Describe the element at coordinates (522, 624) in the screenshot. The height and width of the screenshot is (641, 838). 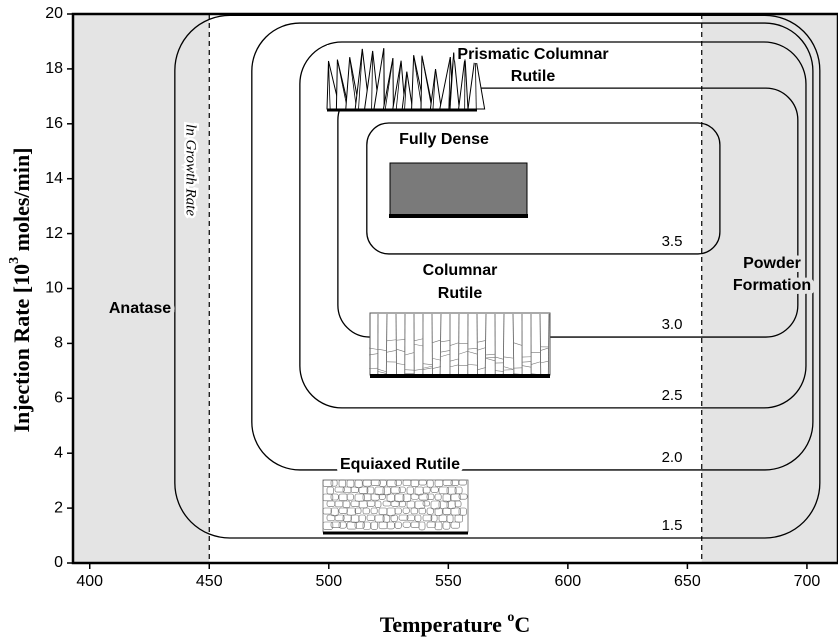
I see `x-title-part: C` at that location.